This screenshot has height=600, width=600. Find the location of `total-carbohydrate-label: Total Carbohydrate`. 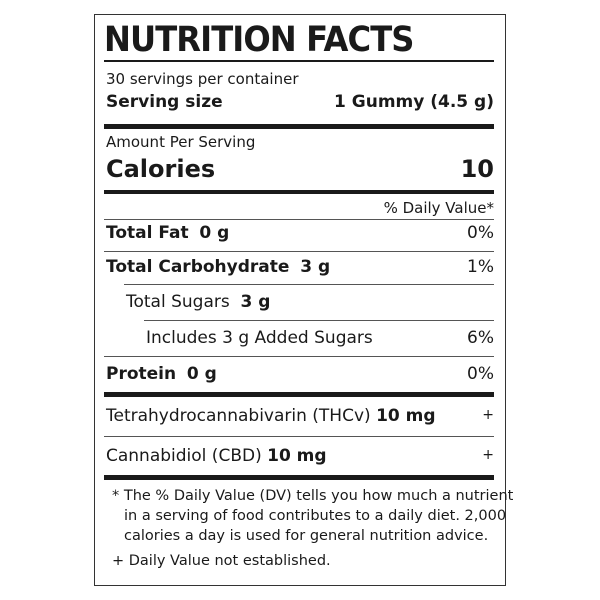

total-carbohydrate-label: Total Carbohydrate is located at coordinates (198, 267).